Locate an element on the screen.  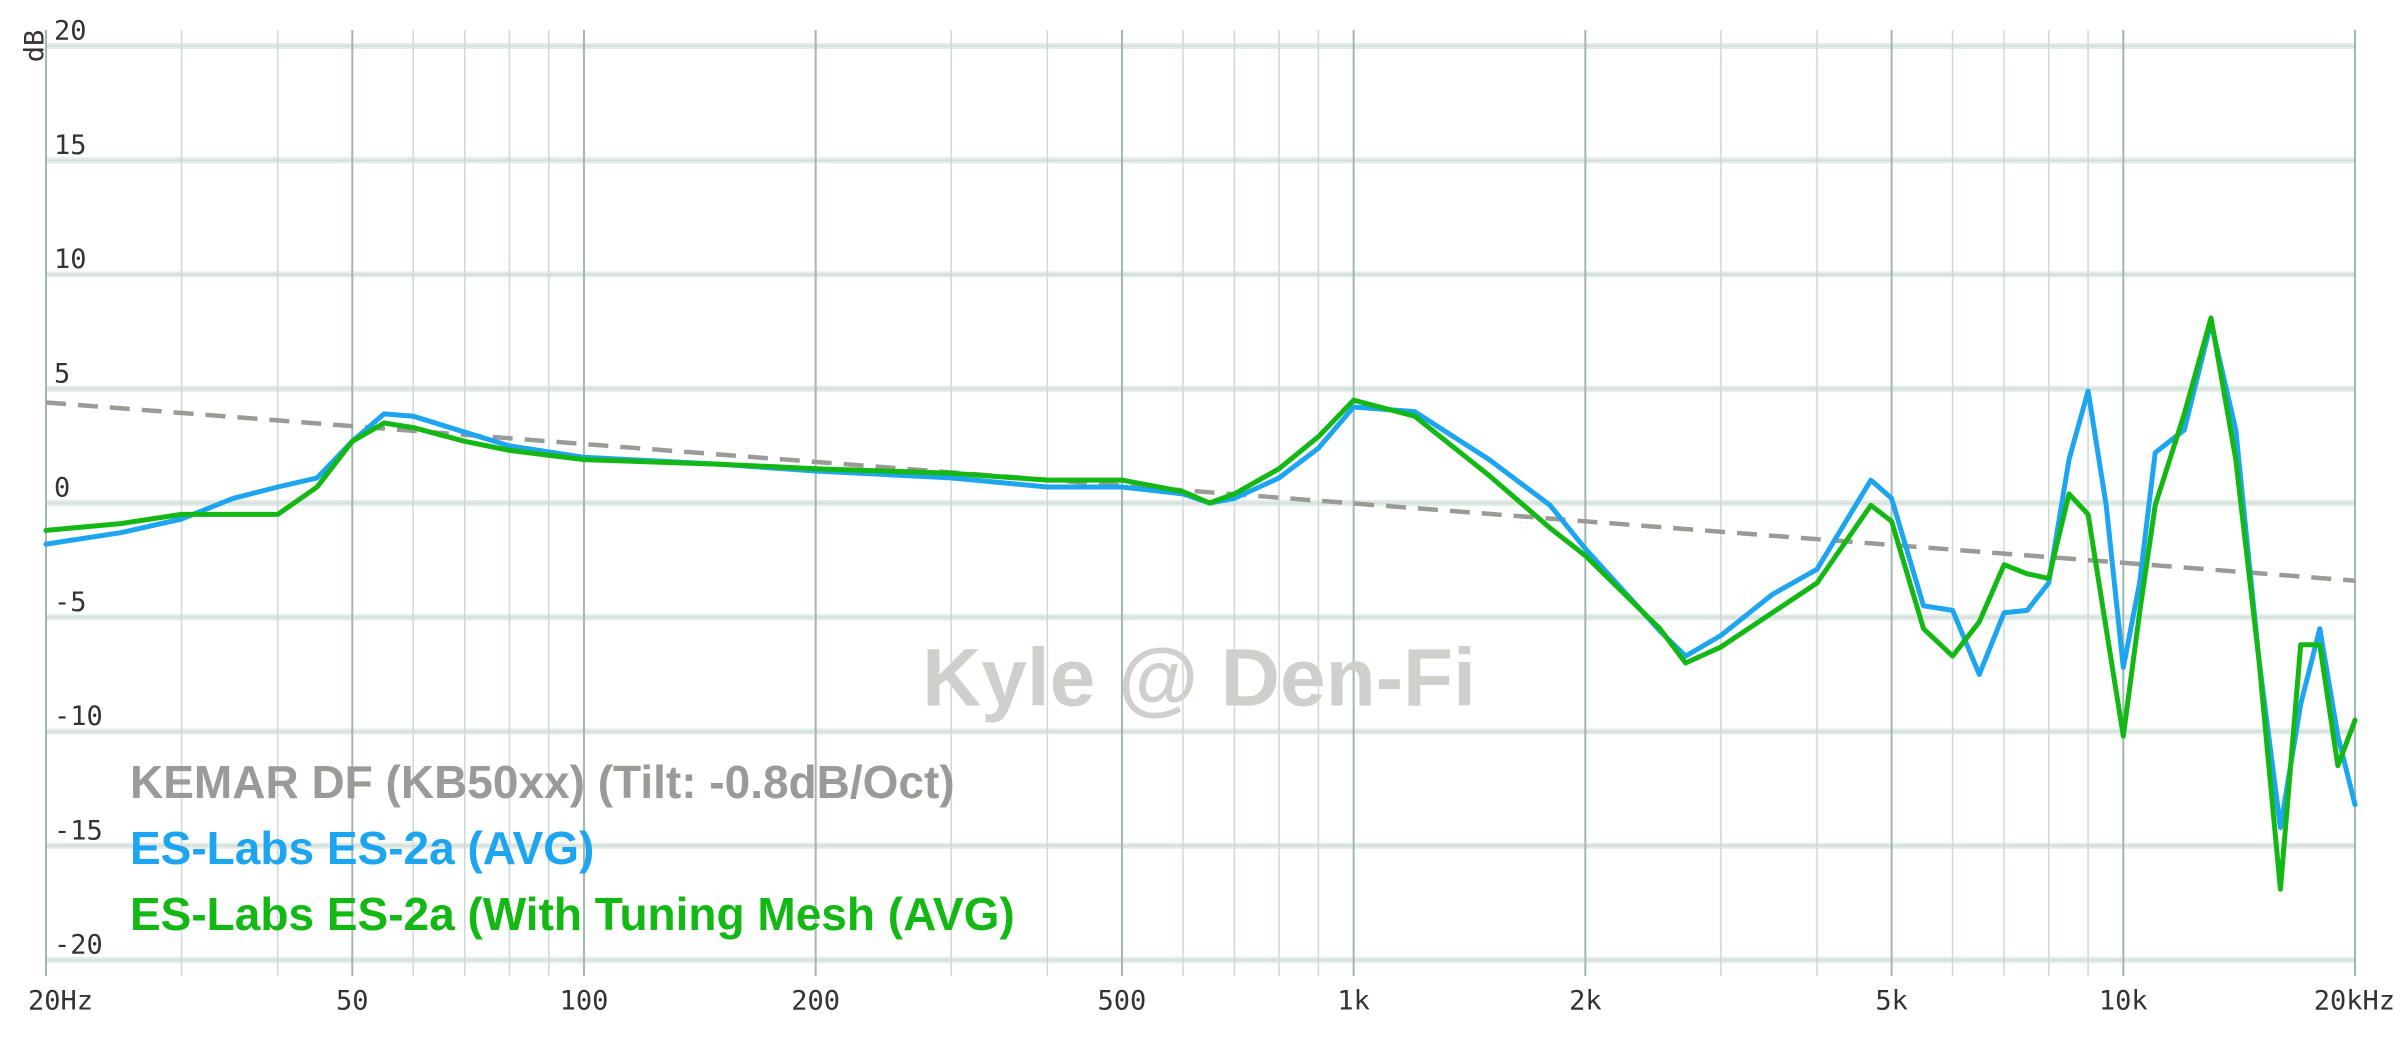
y-tick-label: -5 is located at coordinates (70, 602).